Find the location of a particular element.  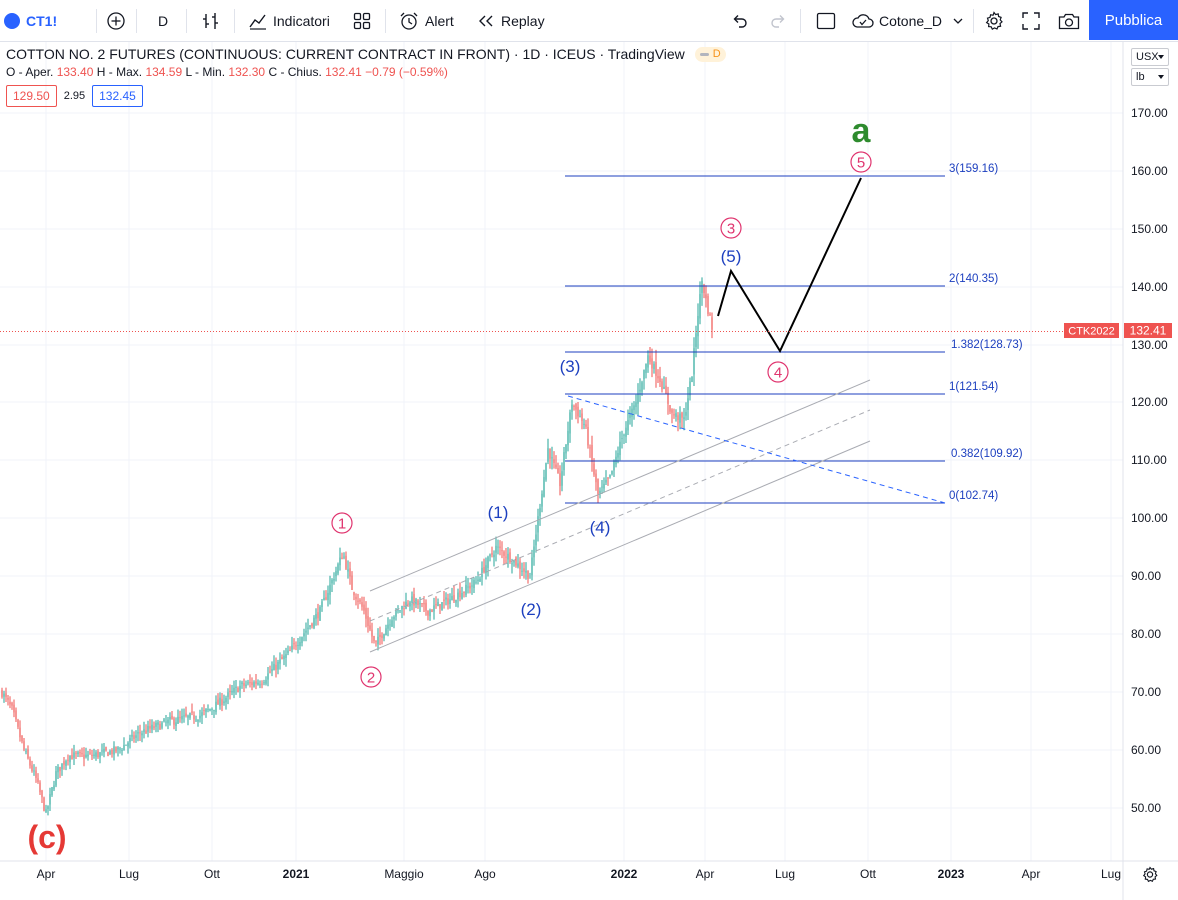

fullscreen-layout-button is located at coordinates (826, 21).